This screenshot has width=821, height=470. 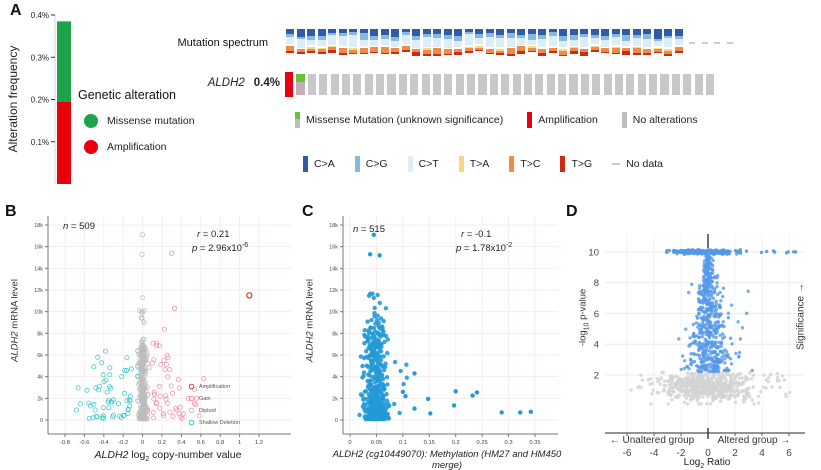 What do you see at coordinates (481, 443) in the screenshot?
I see `svg-text: 0.25` at bounding box center [481, 443].